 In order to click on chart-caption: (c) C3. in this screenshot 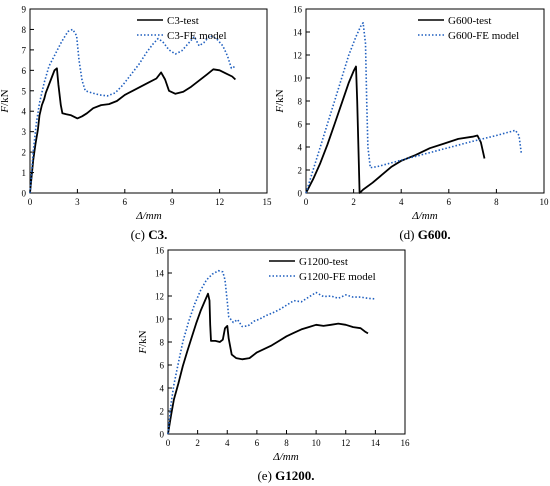, I will do `click(149, 234)`.